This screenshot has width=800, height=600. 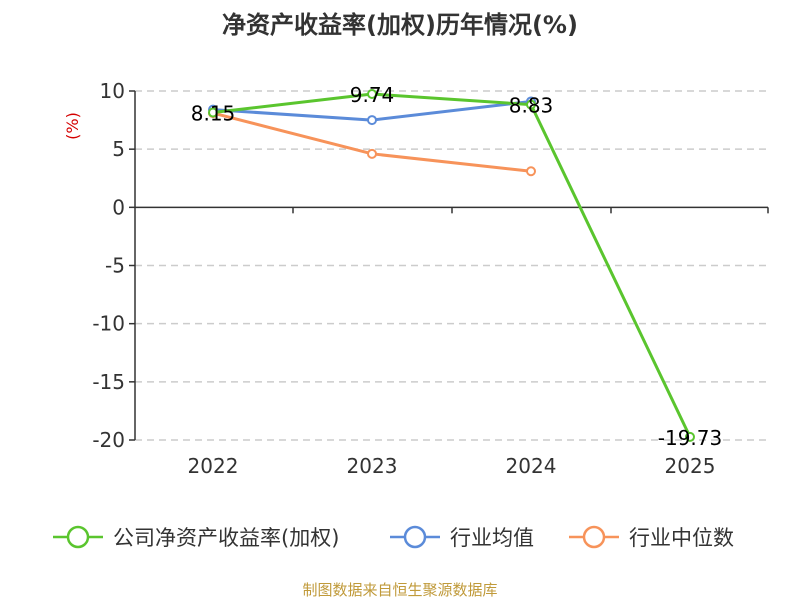 What do you see at coordinates (108, 324) in the screenshot?
I see `y-tick-label: -10` at bounding box center [108, 324].